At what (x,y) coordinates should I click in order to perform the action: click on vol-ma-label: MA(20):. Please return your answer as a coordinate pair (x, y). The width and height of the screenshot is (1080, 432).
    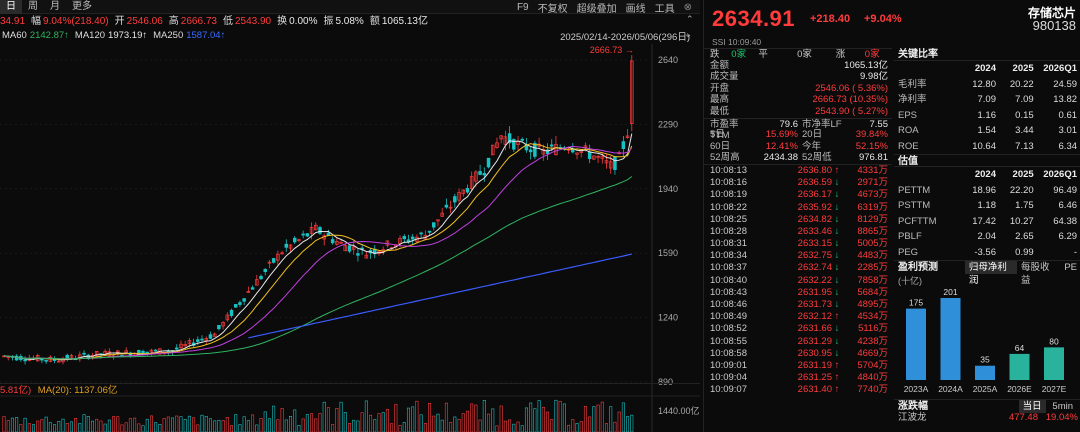
    Looking at the image, I should click on (54, 390).